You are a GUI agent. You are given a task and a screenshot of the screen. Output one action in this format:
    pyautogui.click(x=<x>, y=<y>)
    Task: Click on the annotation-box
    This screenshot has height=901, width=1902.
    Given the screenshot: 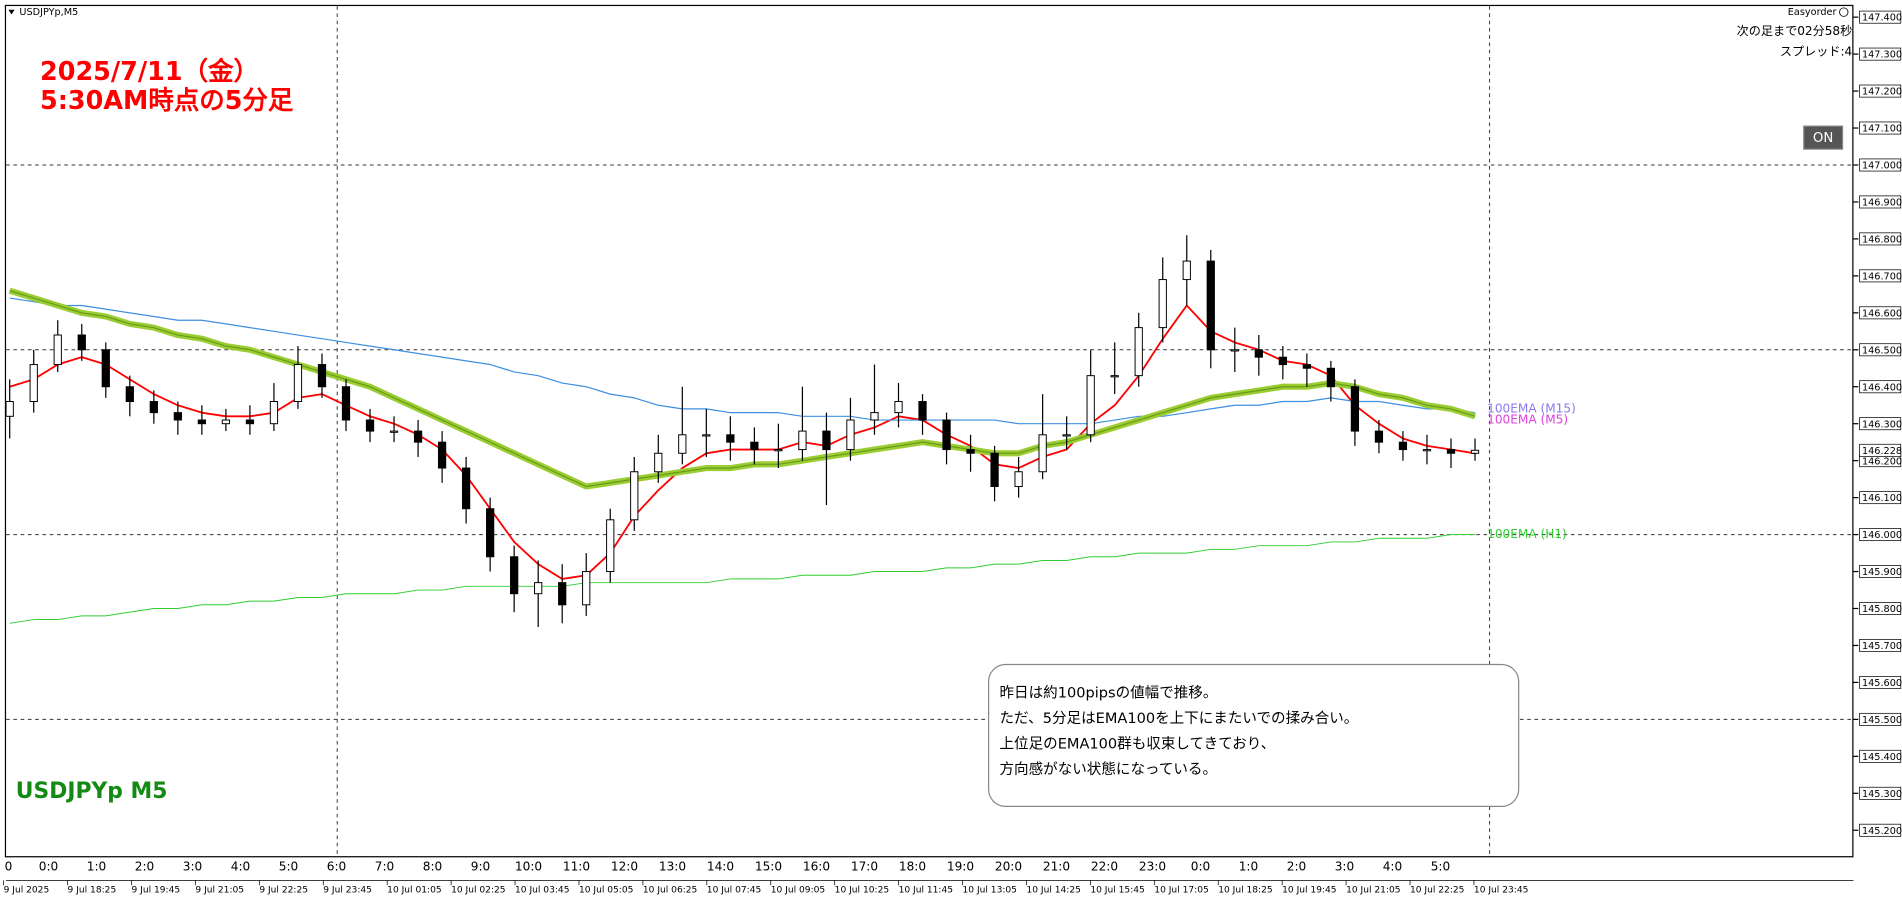 What is the action you would take?
    pyautogui.click(x=1253, y=735)
    